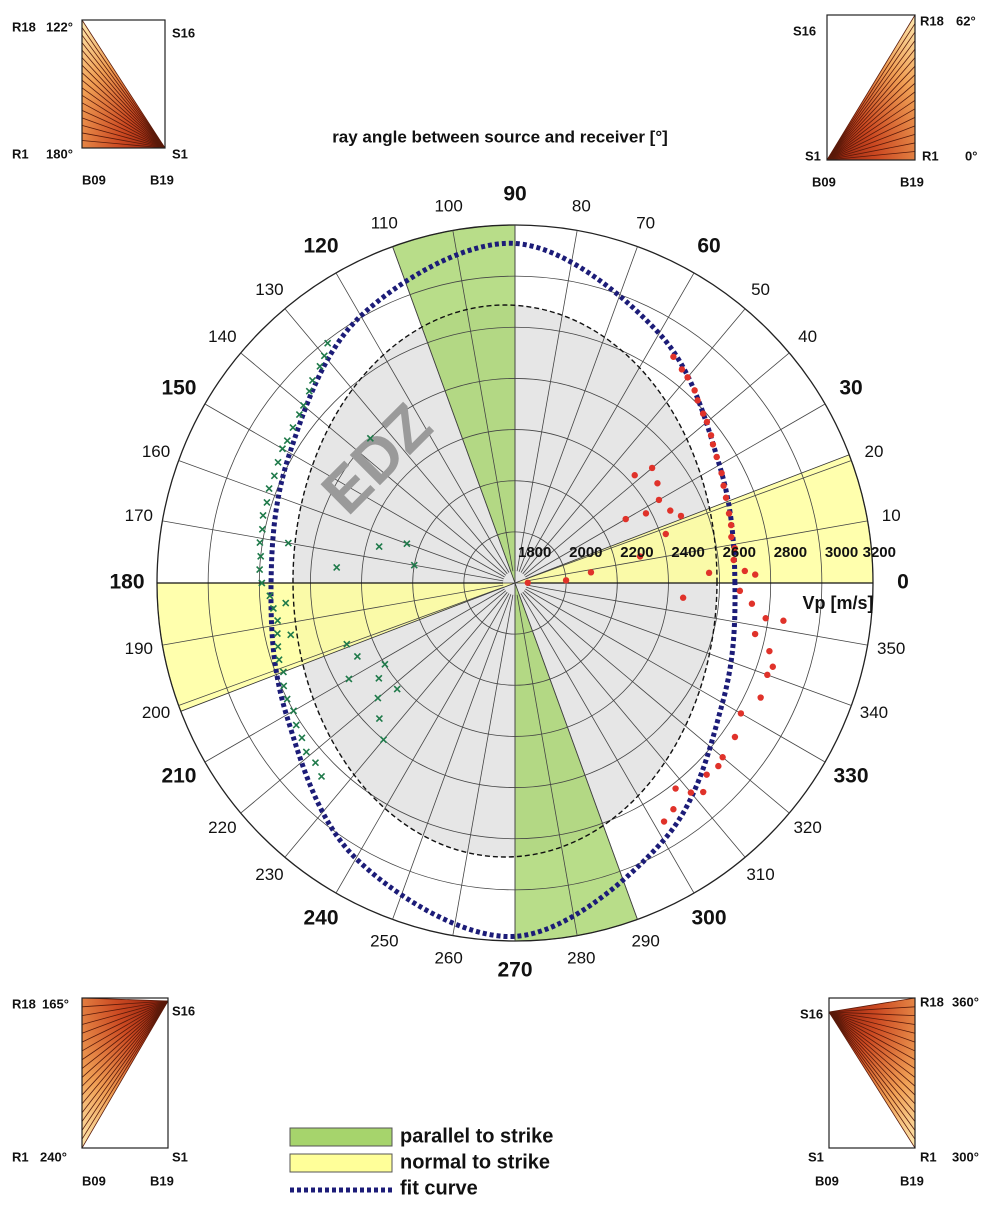 The width and height of the screenshot is (990, 1232). I want to click on theta-tick-label: 210, so click(178, 776).